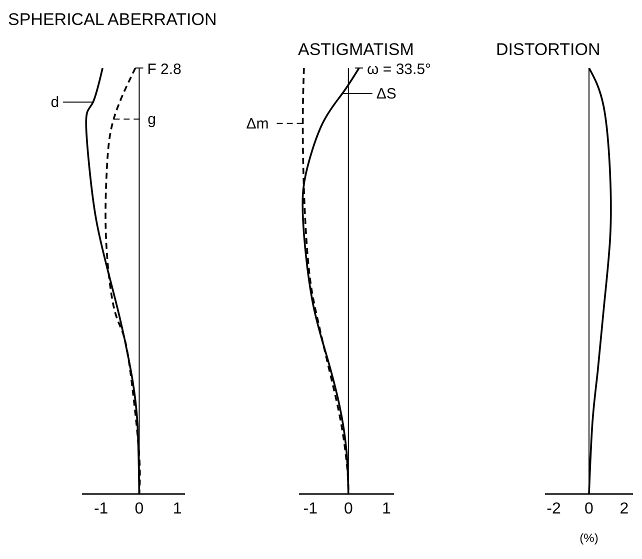 Image resolution: width=642 pixels, height=559 pixels. I want to click on text: Δm, so click(257, 123).